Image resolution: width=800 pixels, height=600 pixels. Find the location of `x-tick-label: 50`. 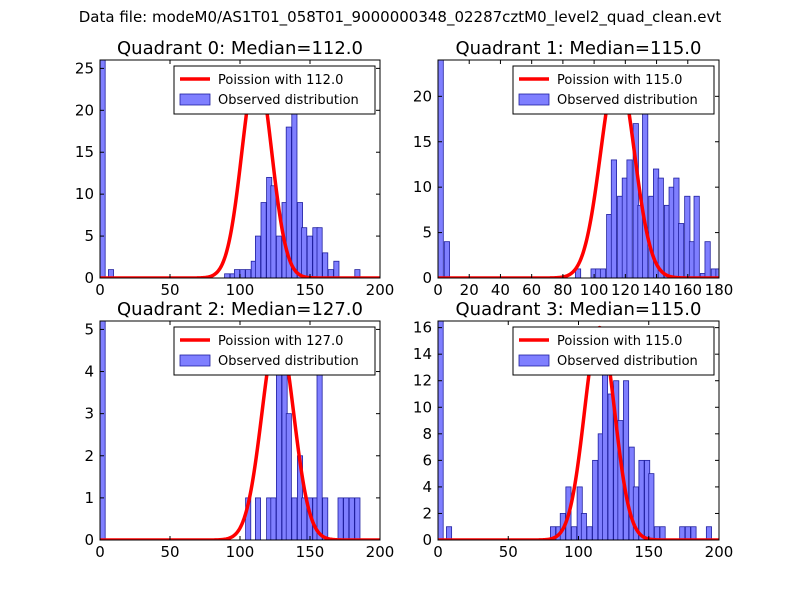

x-tick-label: 50 is located at coordinates (169, 290).